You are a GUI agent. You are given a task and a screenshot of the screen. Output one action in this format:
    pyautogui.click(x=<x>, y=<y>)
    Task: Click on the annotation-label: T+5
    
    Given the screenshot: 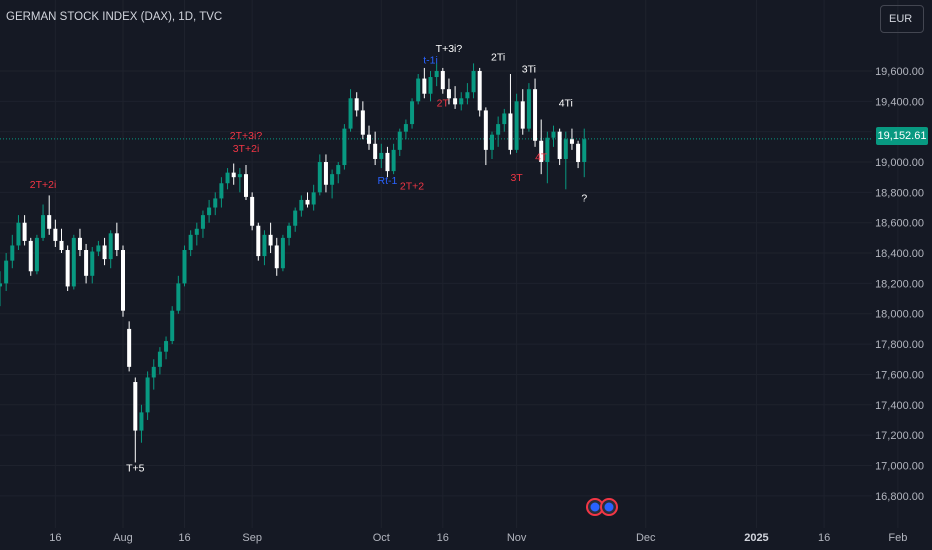 What is the action you would take?
    pyautogui.click(x=135, y=469)
    